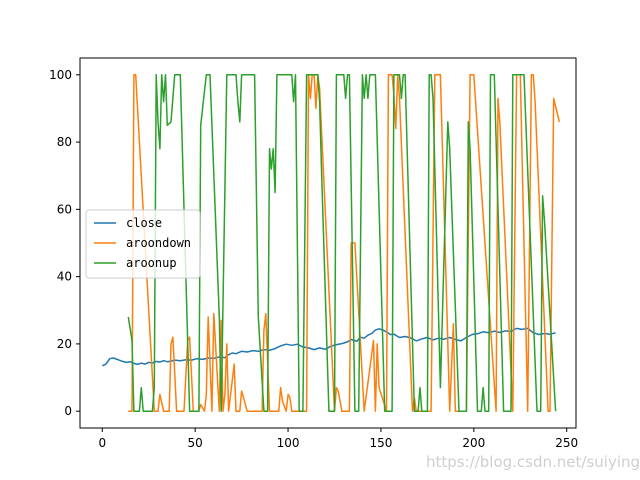  What do you see at coordinates (158, 243) in the screenshot?
I see `legend-label-aroondown: aroondown` at bounding box center [158, 243].